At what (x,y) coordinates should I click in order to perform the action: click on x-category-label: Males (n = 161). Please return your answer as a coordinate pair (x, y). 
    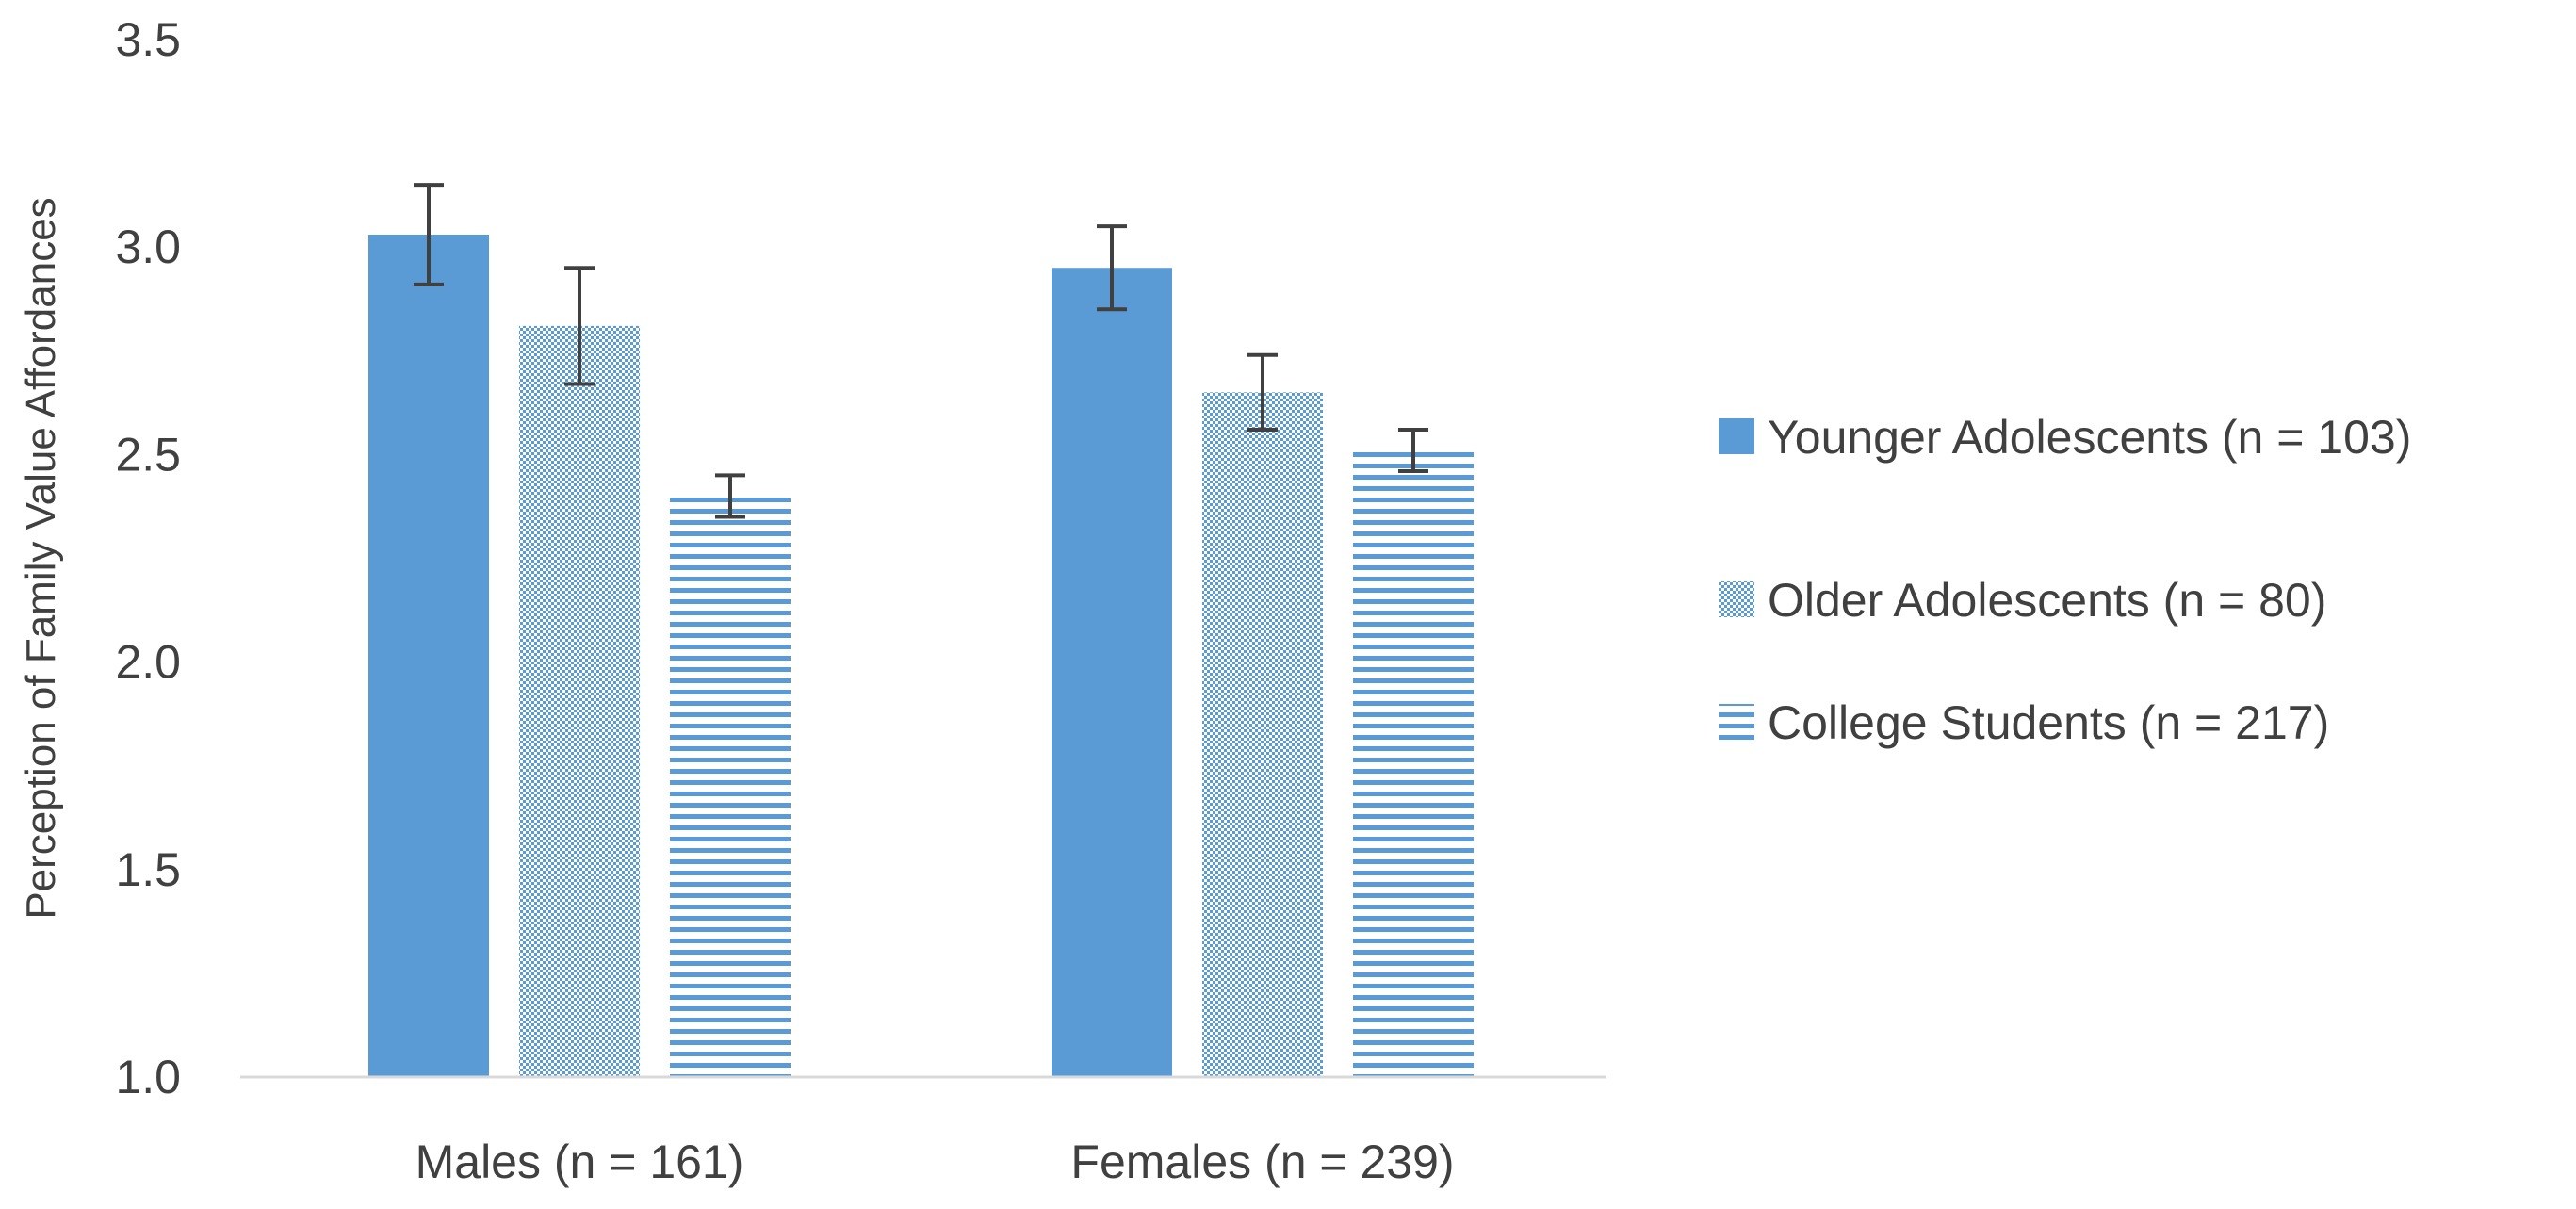
    Looking at the image, I should click on (580, 1161).